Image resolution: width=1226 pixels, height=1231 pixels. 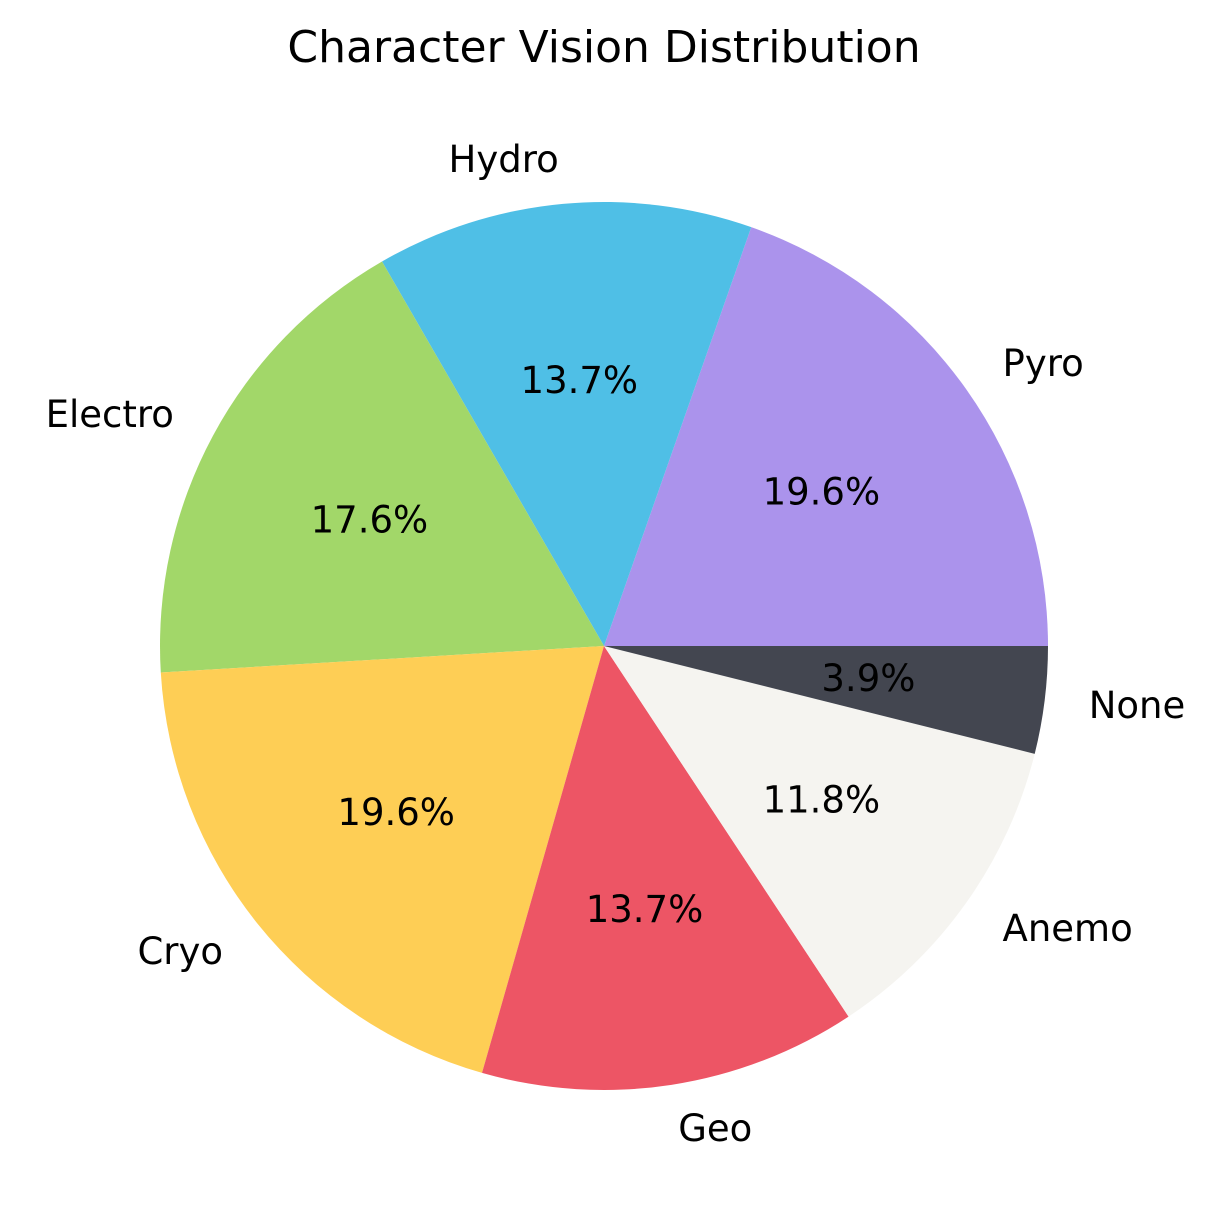 What do you see at coordinates (1043, 363) in the screenshot?
I see `slice-label-pyro: Pyro` at bounding box center [1043, 363].